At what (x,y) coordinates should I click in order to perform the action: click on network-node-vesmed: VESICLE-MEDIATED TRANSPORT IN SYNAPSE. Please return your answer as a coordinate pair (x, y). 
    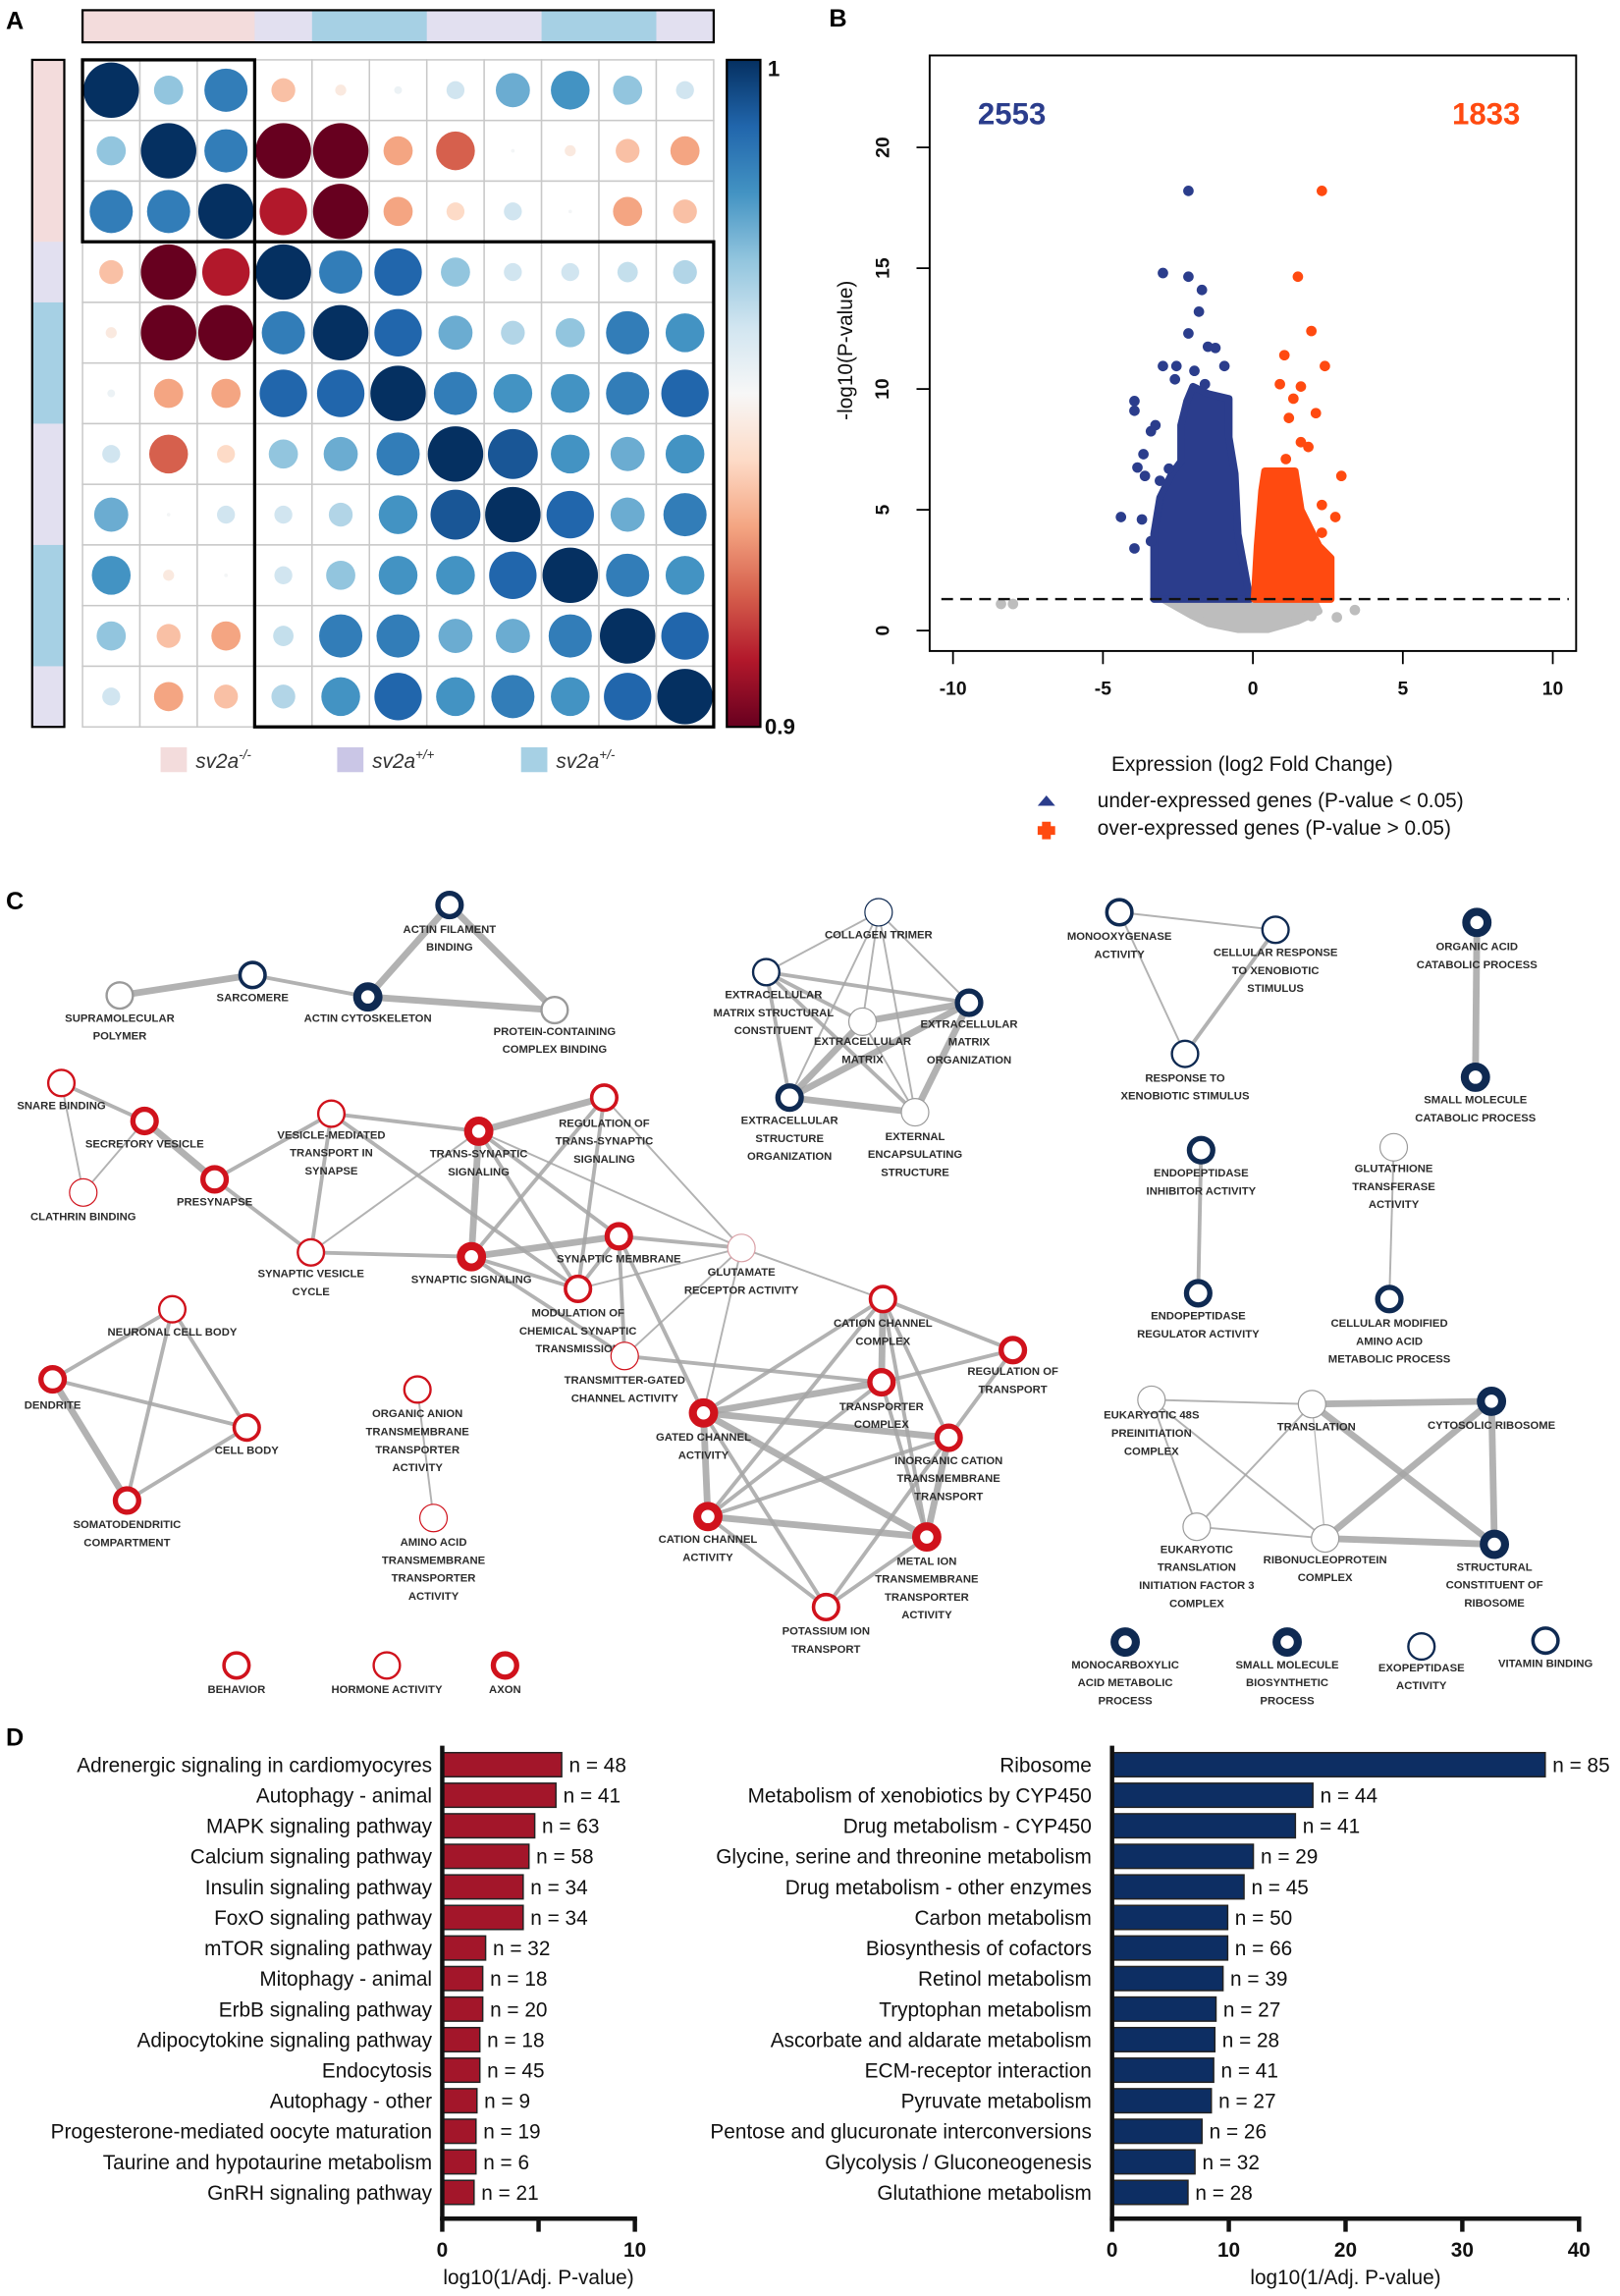
    Looking at the image, I should click on (331, 1138).